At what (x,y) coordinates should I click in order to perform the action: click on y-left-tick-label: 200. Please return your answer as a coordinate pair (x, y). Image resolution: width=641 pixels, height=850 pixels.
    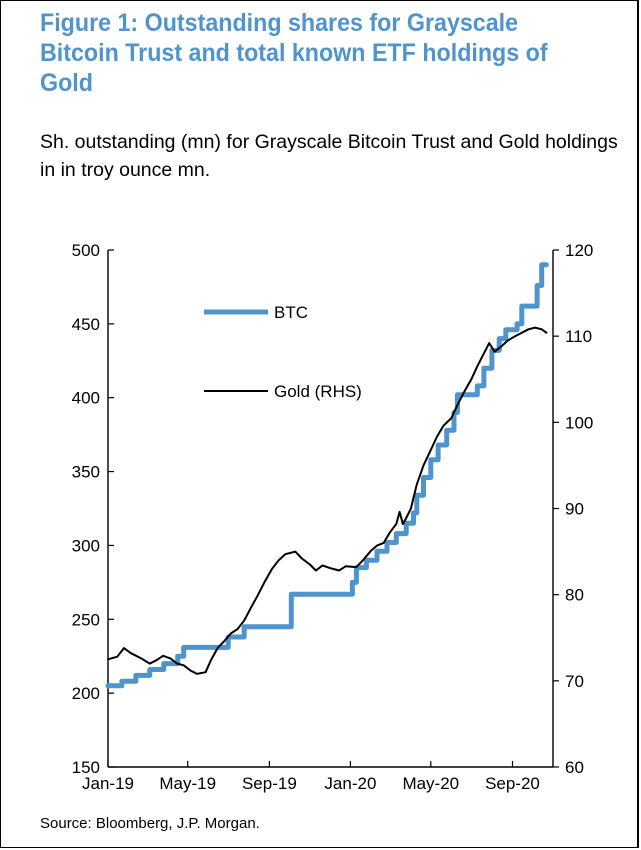
    Looking at the image, I should click on (86, 693).